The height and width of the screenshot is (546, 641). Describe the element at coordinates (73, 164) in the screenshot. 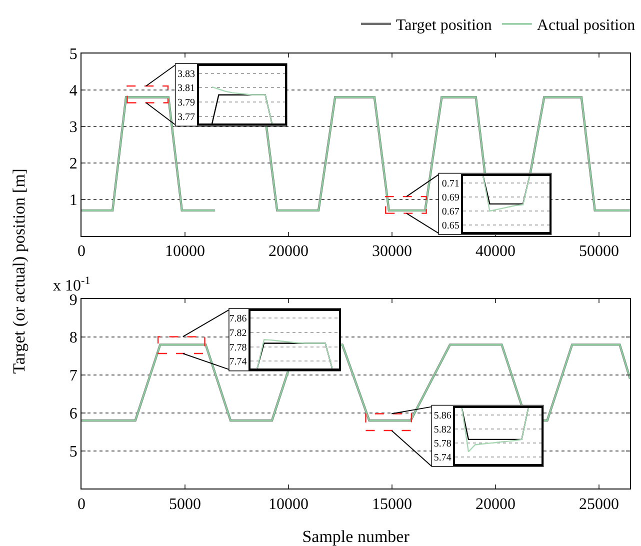

I see `y-tick-label: 2` at that location.